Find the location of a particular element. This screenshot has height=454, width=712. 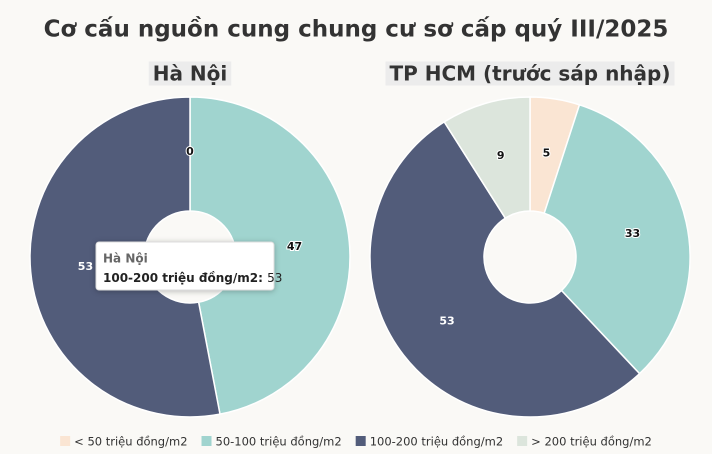

legend-label: > 200 triệu đồng/m2 is located at coordinates (591, 442).